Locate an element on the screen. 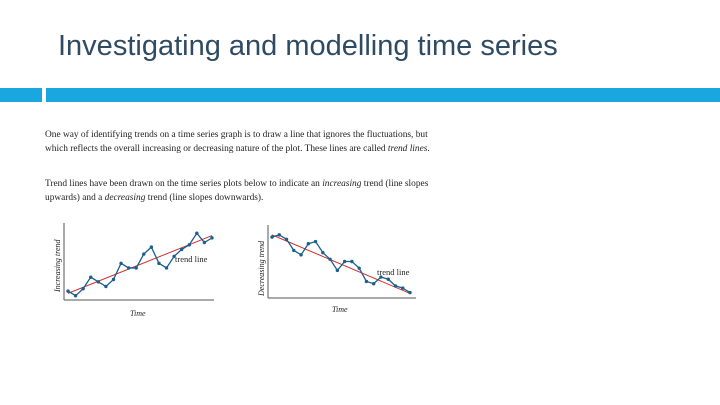 This screenshot has height=405, width=720. y-axis-label: Increasing trend is located at coordinates (57, 265).